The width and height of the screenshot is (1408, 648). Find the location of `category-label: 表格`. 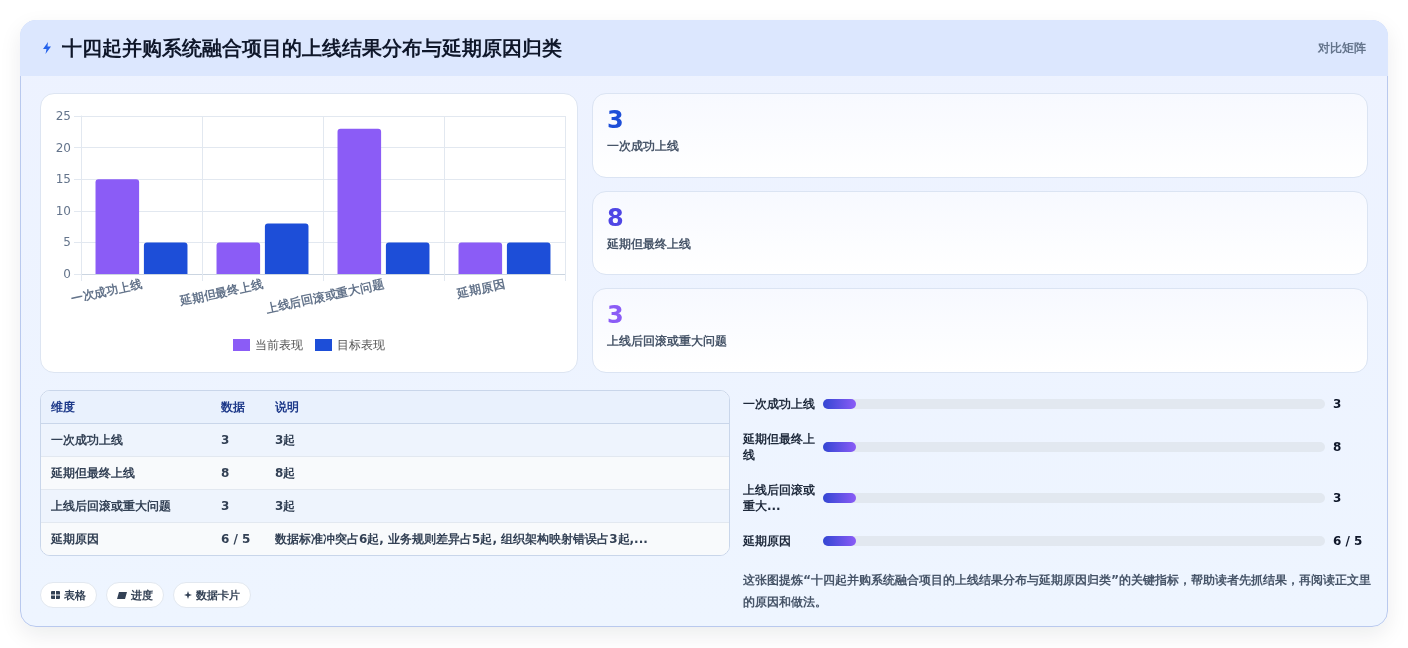

category-label: 表格 is located at coordinates (75, 595).